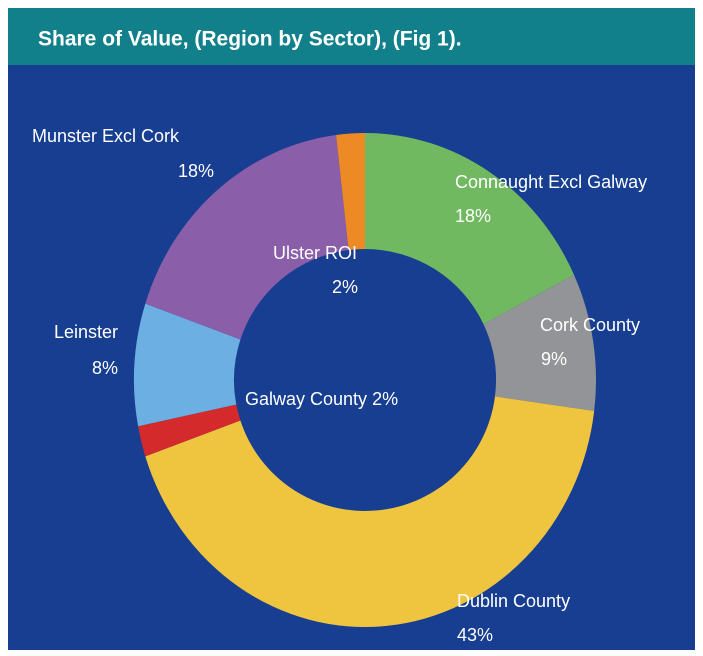 This screenshot has height=656, width=703. Describe the element at coordinates (106, 136) in the screenshot. I see `slice-label: Munster Excl Cork` at that location.